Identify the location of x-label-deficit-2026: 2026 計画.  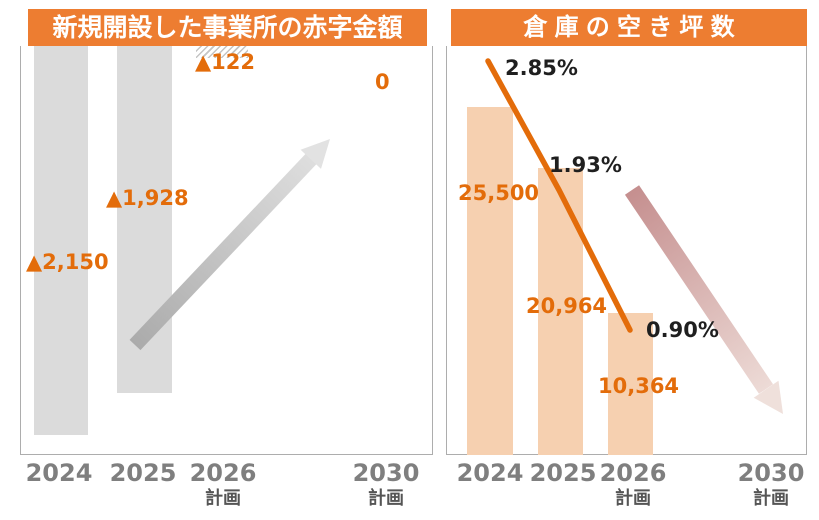
(223, 484).